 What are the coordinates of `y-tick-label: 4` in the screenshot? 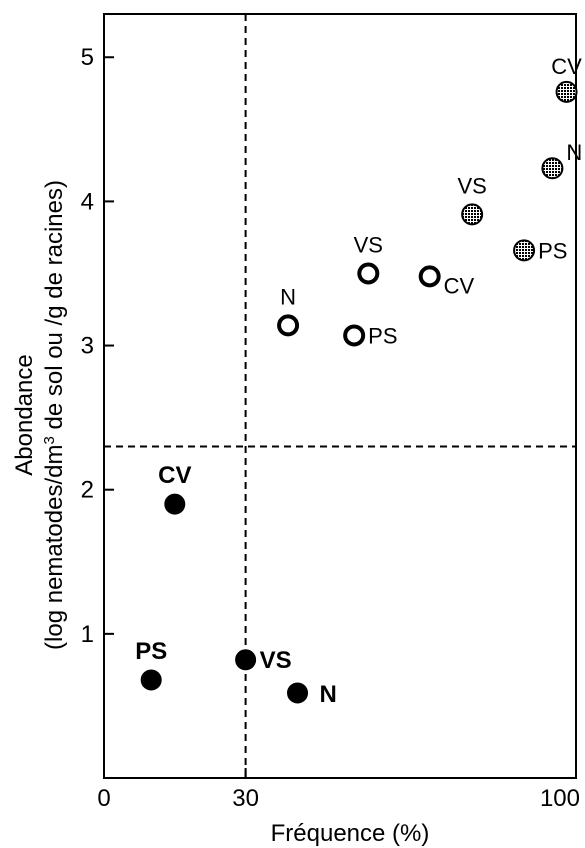 It's located at (87, 201).